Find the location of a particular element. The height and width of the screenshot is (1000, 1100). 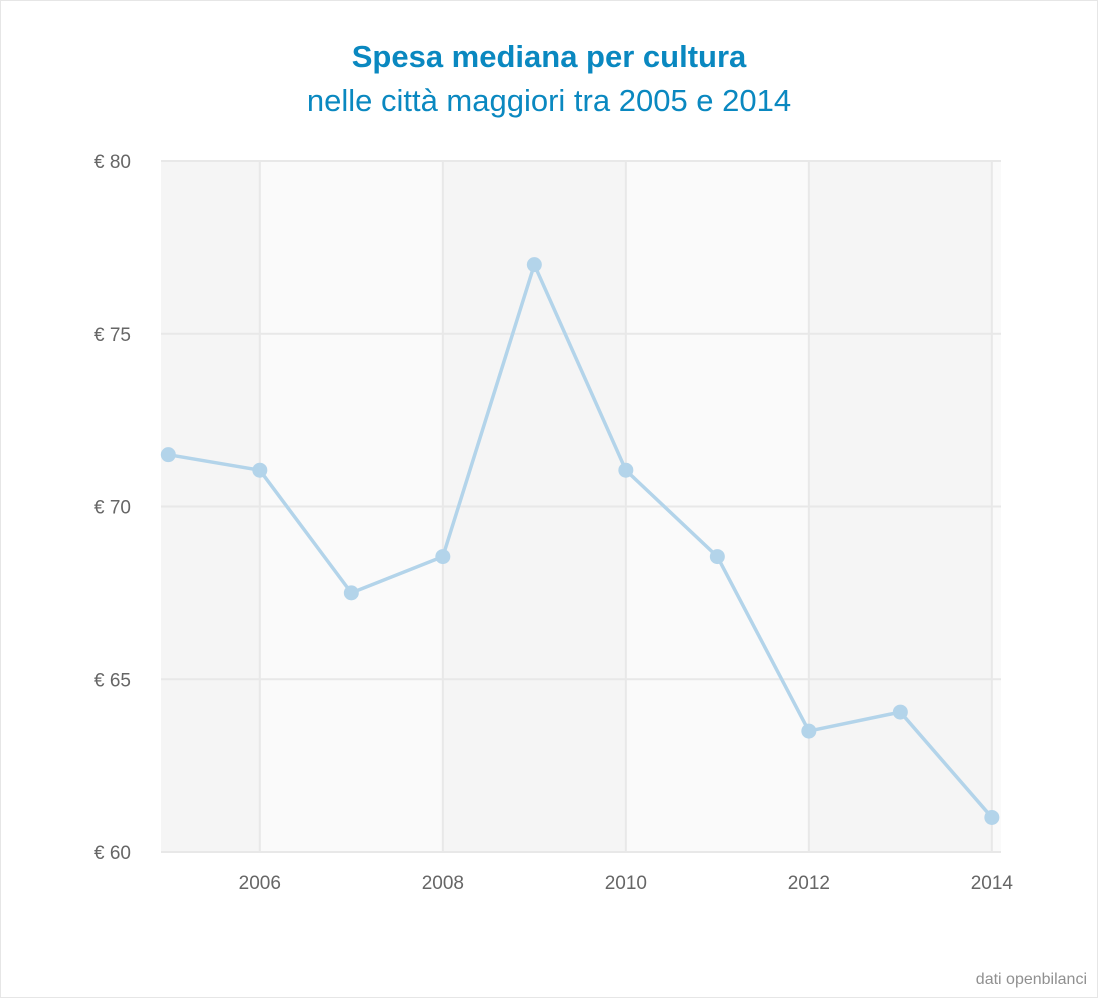

credits-link: dati openbilanci is located at coordinates (1031, 979).